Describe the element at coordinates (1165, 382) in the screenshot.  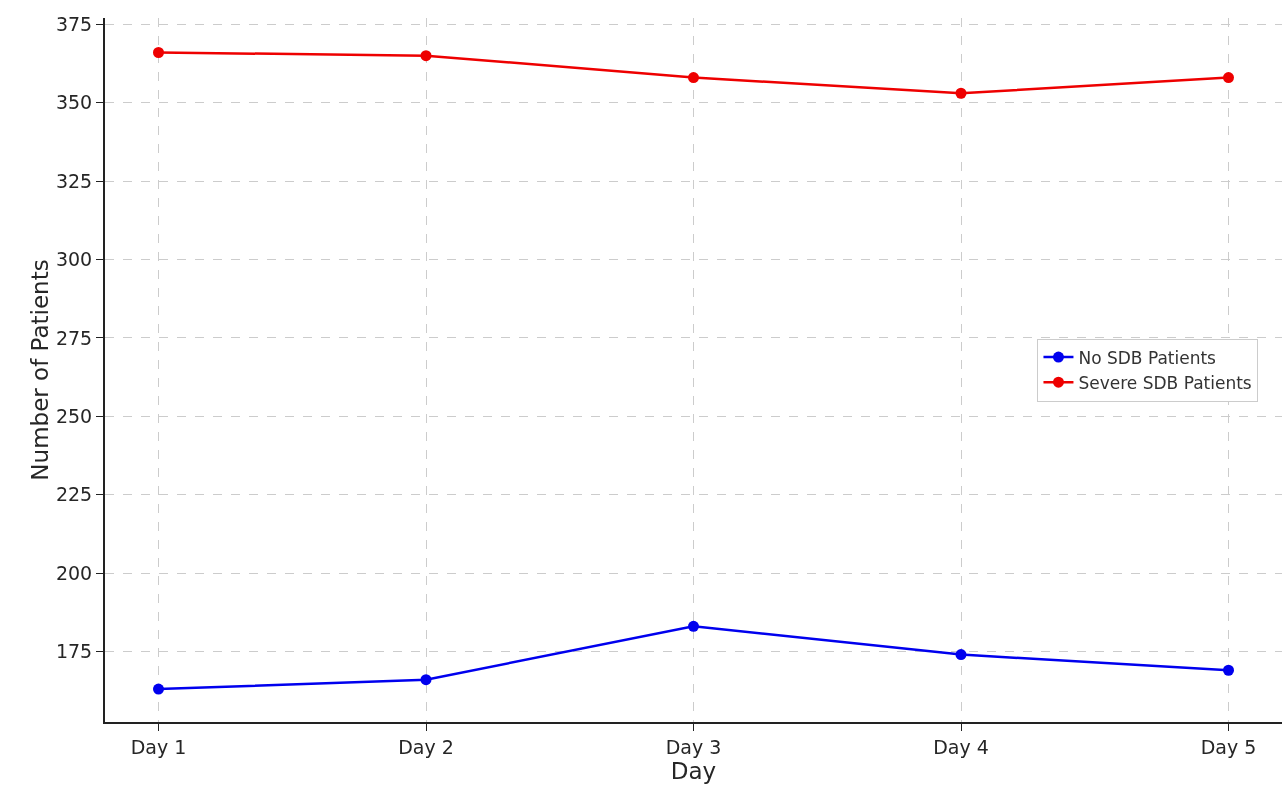
I see `legend-label: Severe SDB Patients` at that location.